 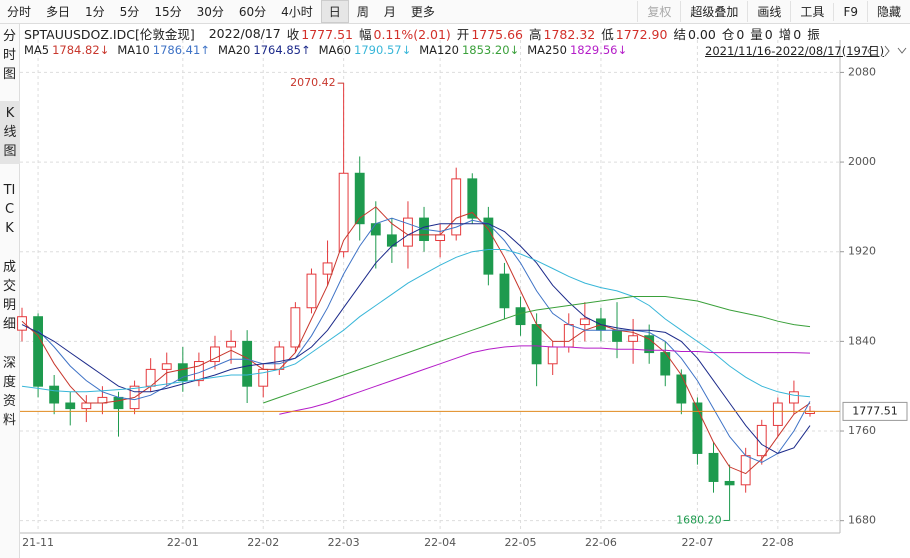 I want to click on tool-button: 工具, so click(x=811, y=11).